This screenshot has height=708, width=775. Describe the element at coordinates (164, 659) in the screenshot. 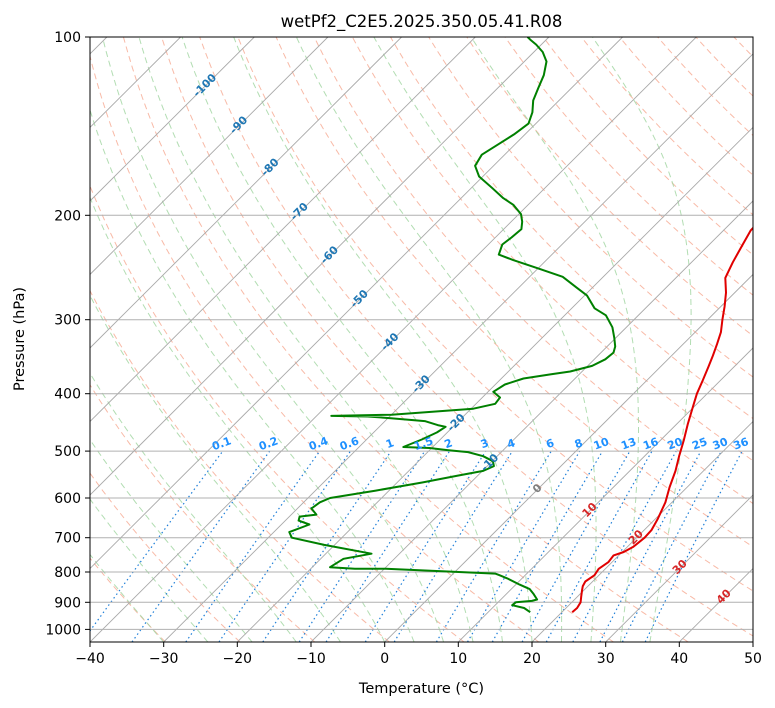

I see `x-tick-label: −30` at that location.